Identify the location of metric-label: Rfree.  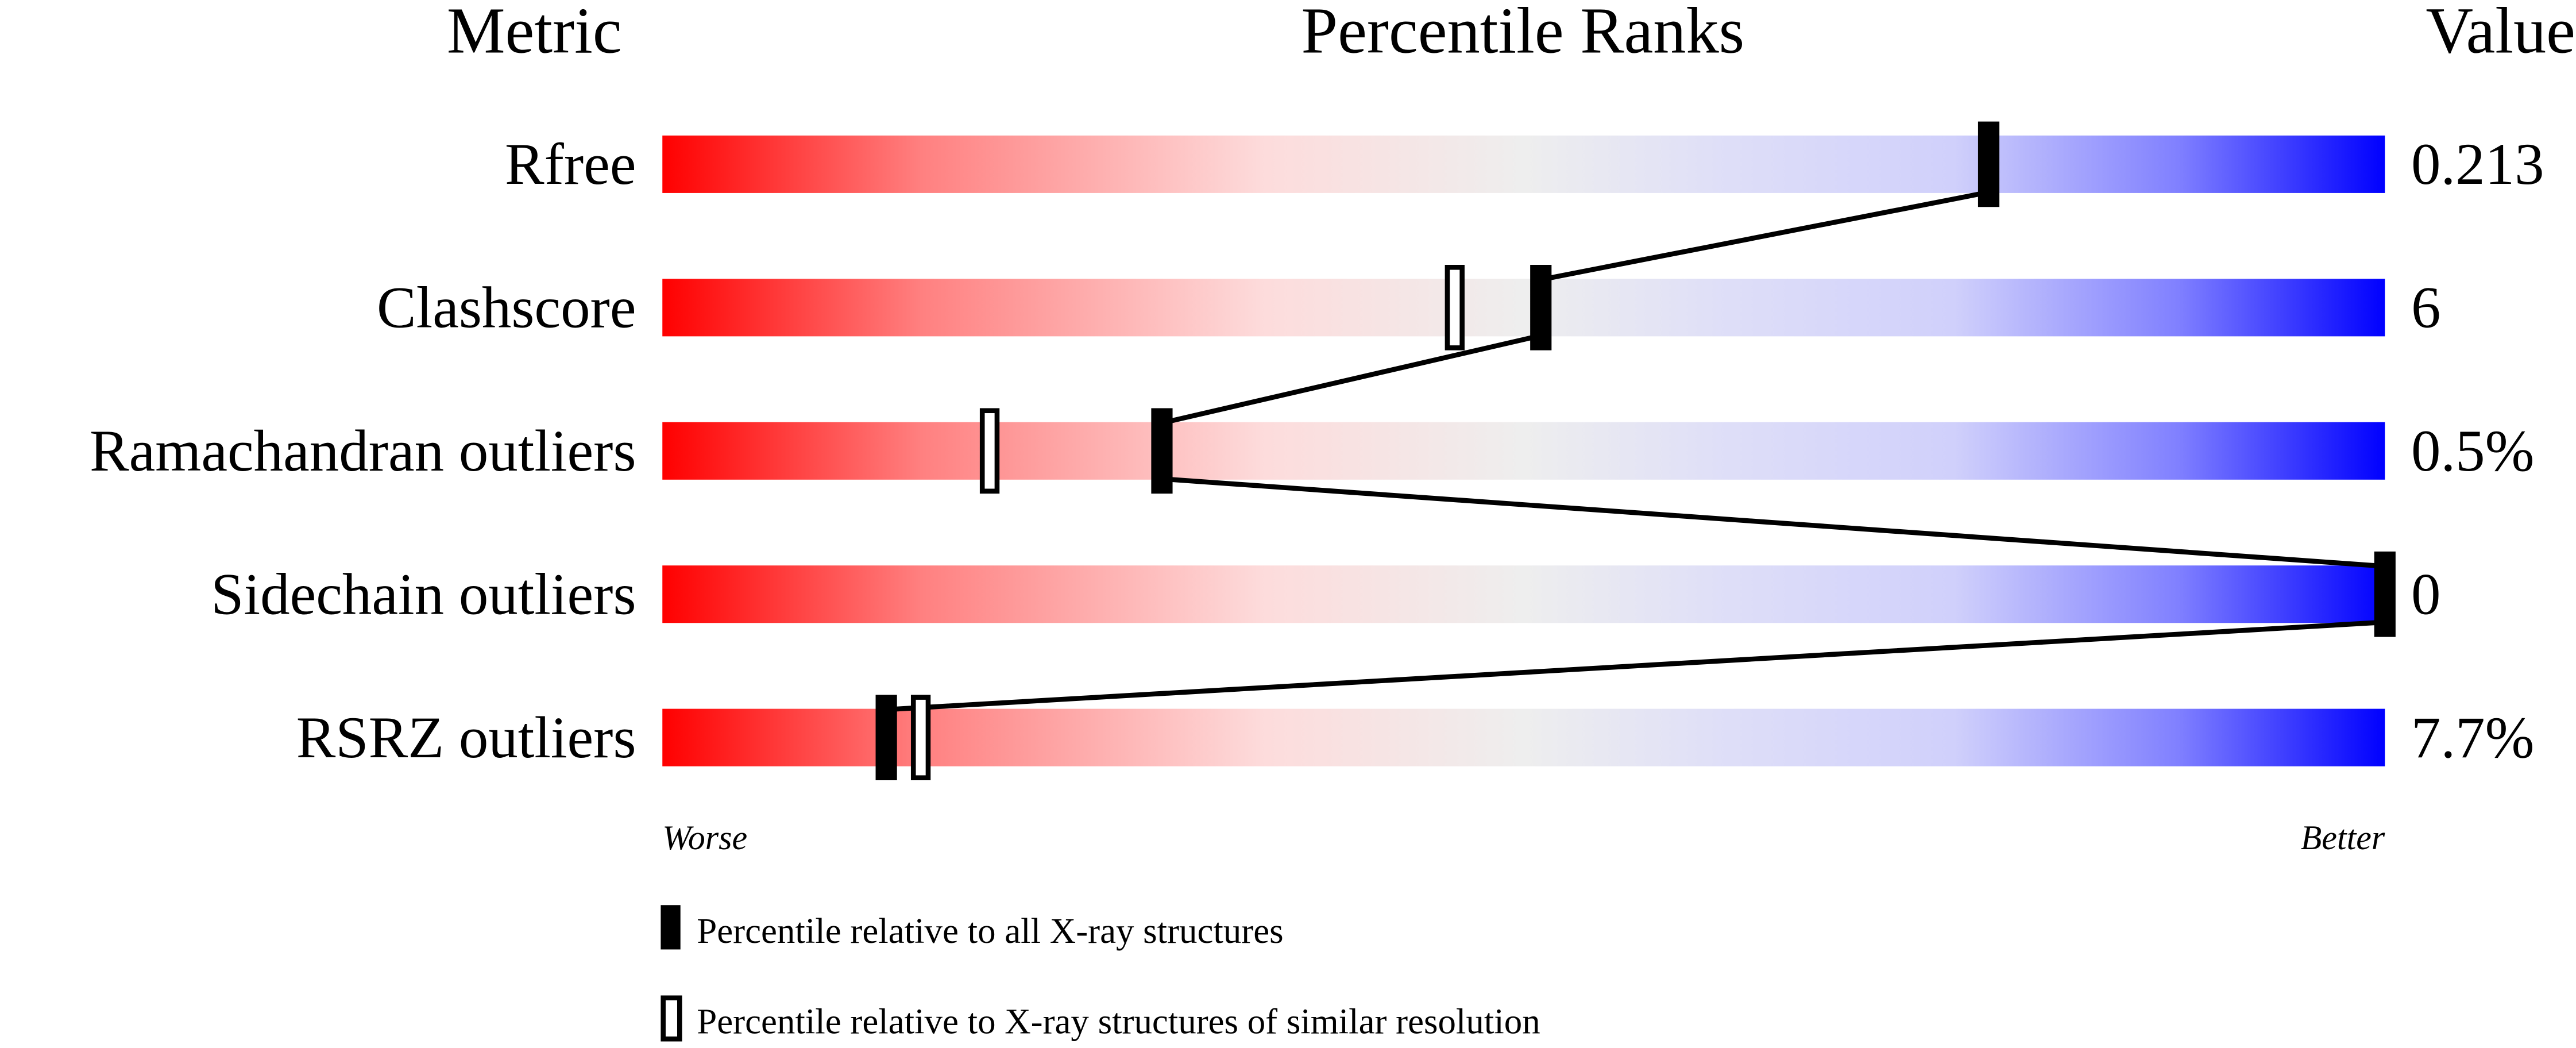
(570, 164).